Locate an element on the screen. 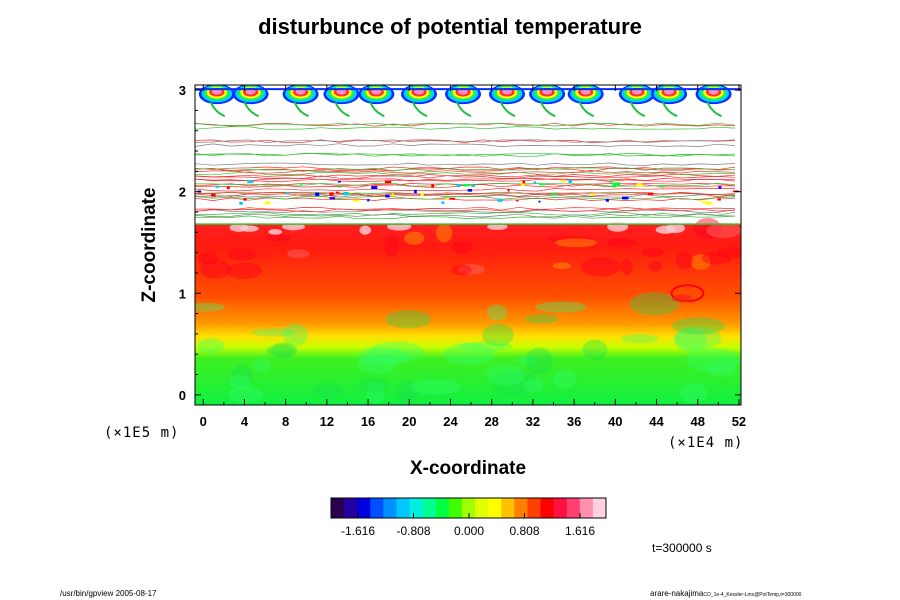 The image size is (900, 600). x-tick-label: 48 is located at coordinates (697, 421).